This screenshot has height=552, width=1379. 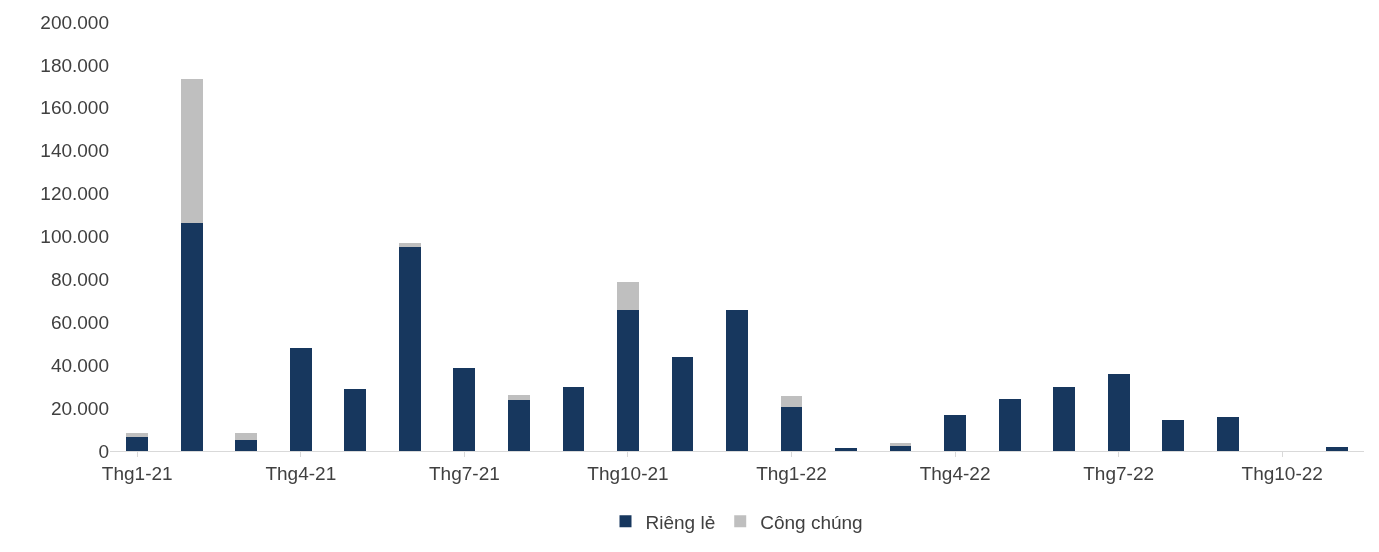 I want to click on y-tick-label: 120.000, so click(x=74, y=194).